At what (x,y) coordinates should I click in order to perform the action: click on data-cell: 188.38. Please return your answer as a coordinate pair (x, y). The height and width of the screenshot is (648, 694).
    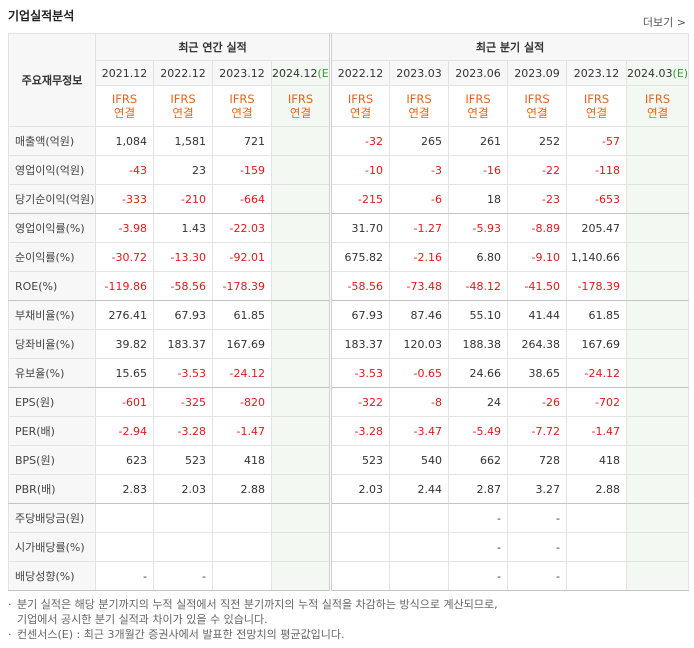
    Looking at the image, I should click on (478, 344).